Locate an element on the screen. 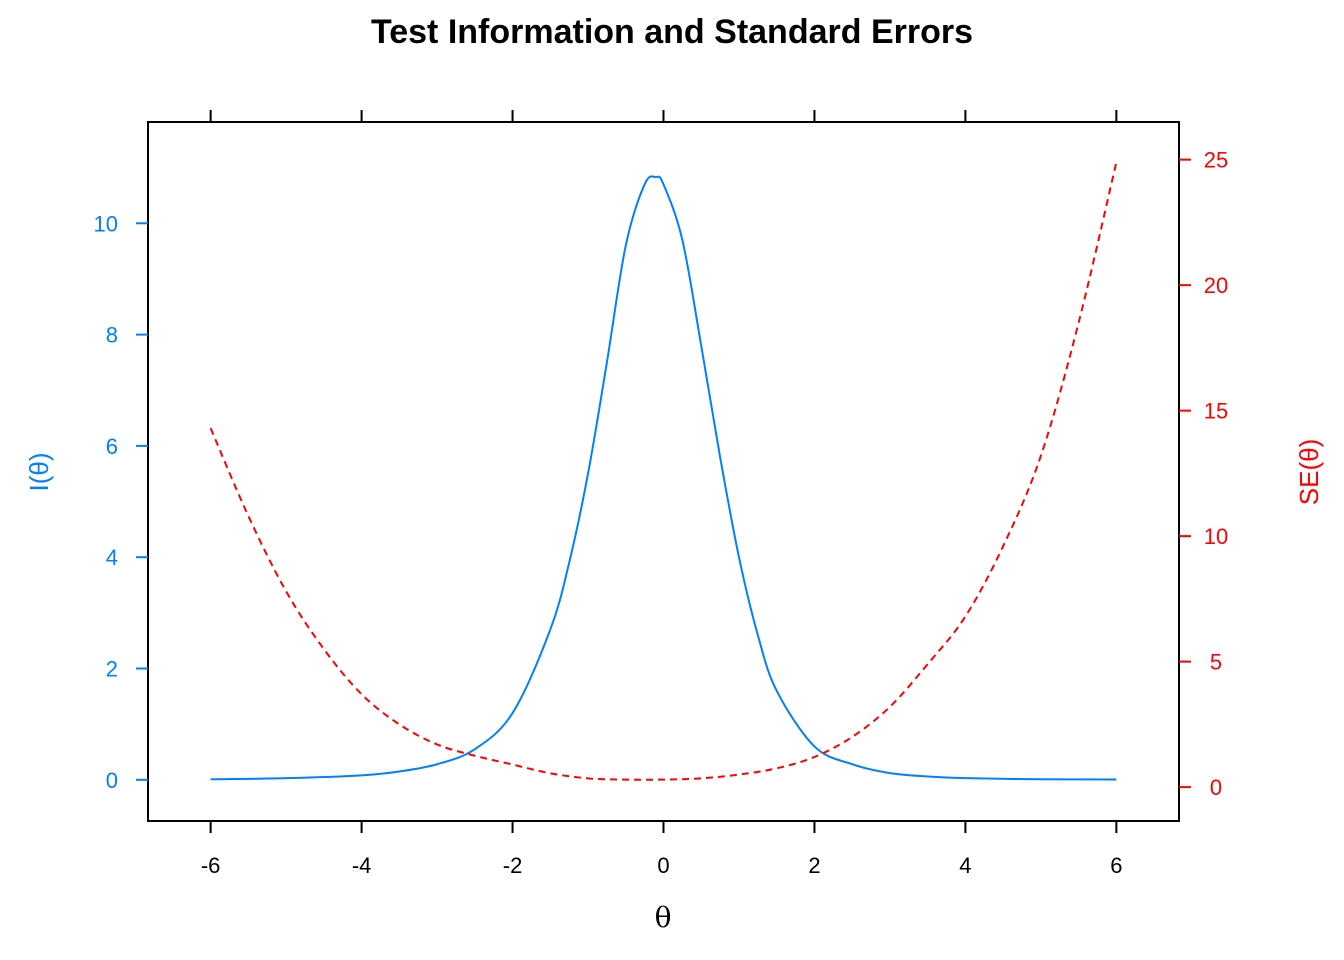 The height and width of the screenshot is (960, 1344). y-axis-left: 0 2 4 6 8 10 is located at coordinates (121, 502).